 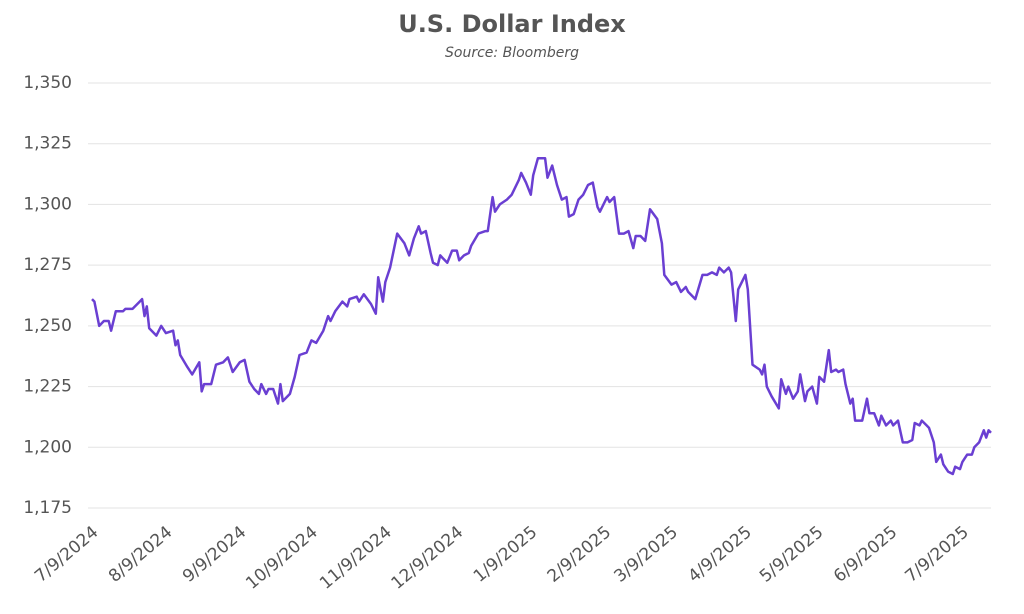 I want to click on y-tick-label: 1,175, so click(x=47, y=508).